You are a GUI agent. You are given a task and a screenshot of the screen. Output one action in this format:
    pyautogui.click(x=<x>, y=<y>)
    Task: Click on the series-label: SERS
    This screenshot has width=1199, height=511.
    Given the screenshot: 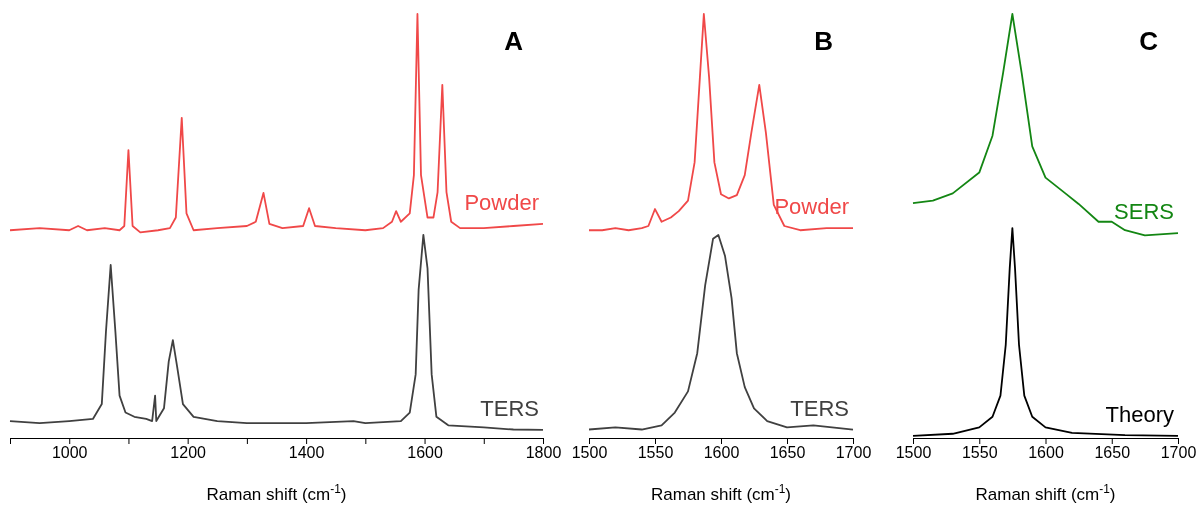 What is the action you would take?
    pyautogui.click(x=1144, y=212)
    